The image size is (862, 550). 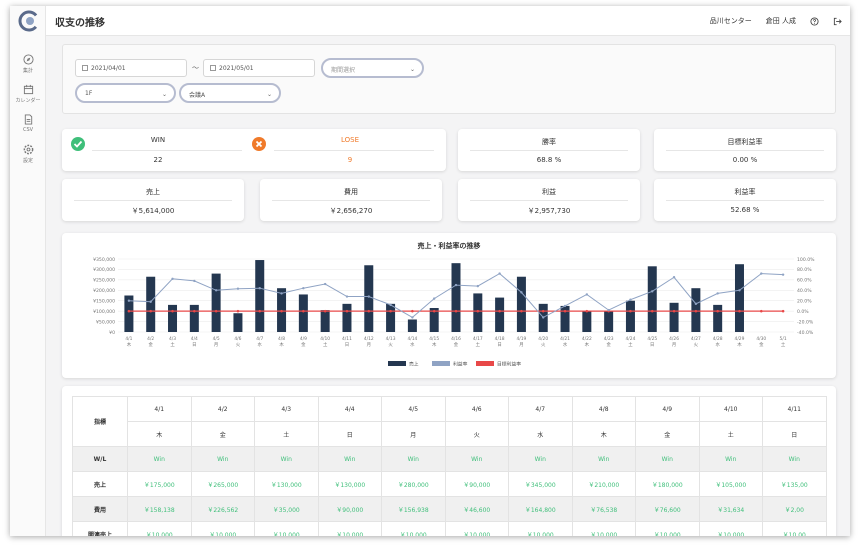 What do you see at coordinates (349, 484) in the screenshot?
I see `table-cell: ￥130,000` at bounding box center [349, 484].